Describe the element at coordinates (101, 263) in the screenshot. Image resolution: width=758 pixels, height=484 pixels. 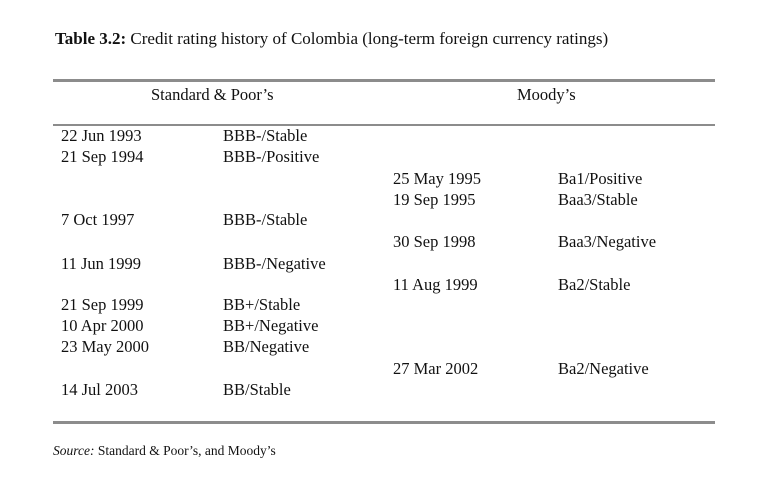
I see `sp-date: 11 Jun 1999` at that location.